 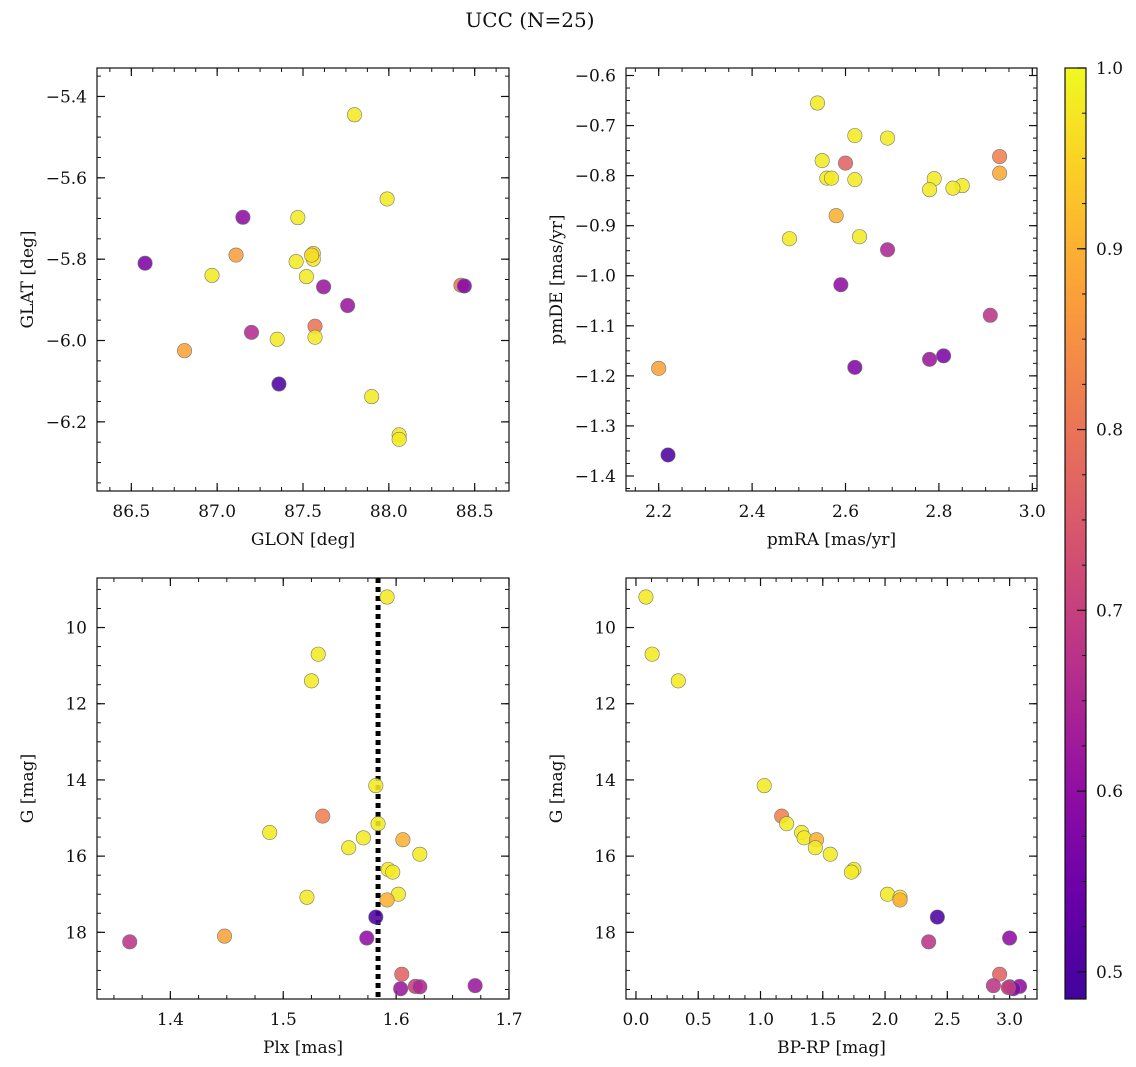 I want to click on x-tick-label: 1.5, so click(x=822, y=1020).